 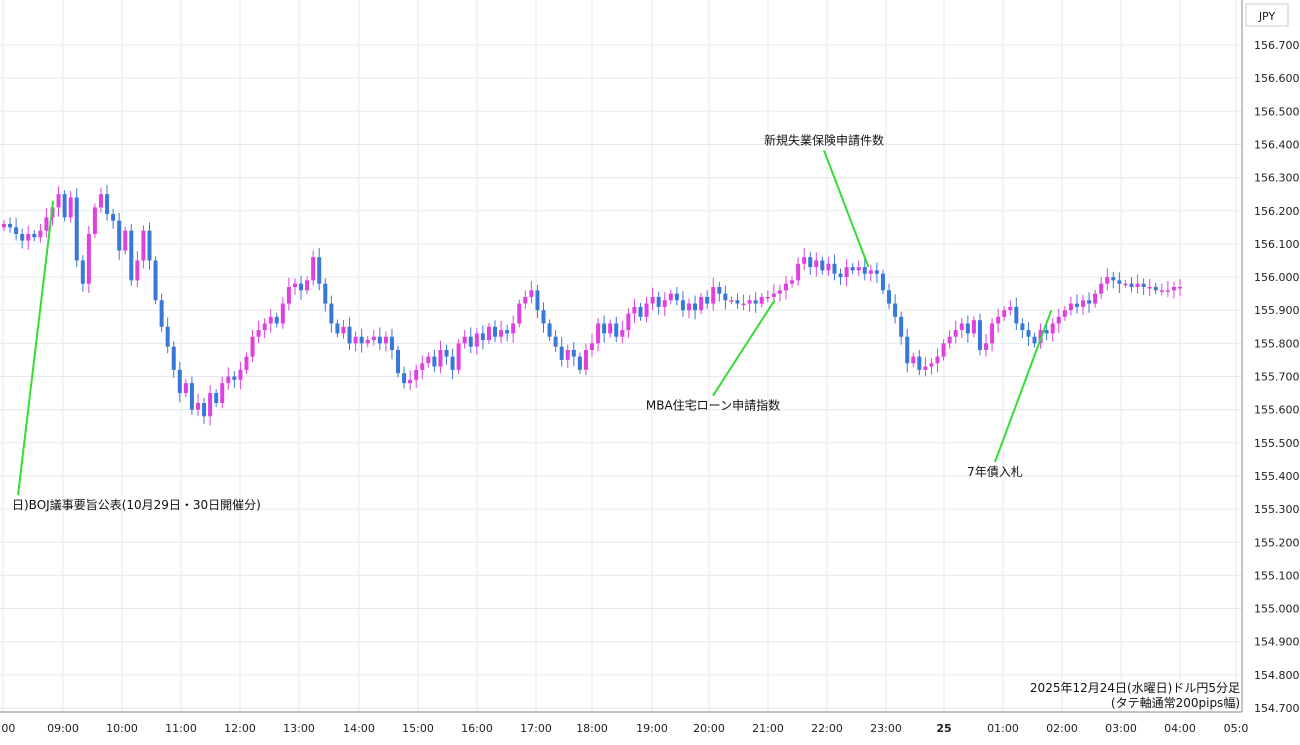 What do you see at coordinates (1277, 542) in the screenshot?
I see `y-tick-label: 155.200` at bounding box center [1277, 542].